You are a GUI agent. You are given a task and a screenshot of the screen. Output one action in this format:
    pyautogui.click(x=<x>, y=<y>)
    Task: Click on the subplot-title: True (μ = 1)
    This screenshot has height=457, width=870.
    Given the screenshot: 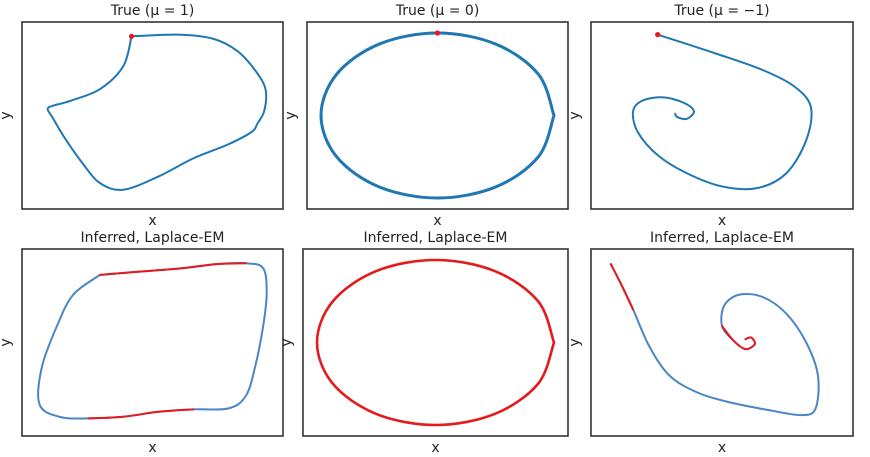 What is the action you would take?
    pyautogui.click(x=152, y=11)
    